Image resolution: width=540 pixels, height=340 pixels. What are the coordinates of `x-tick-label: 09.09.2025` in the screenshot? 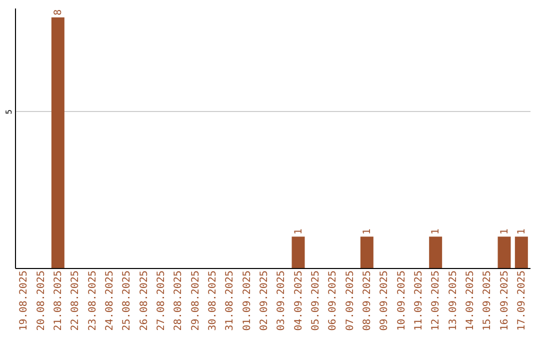 It's located at (384, 300).